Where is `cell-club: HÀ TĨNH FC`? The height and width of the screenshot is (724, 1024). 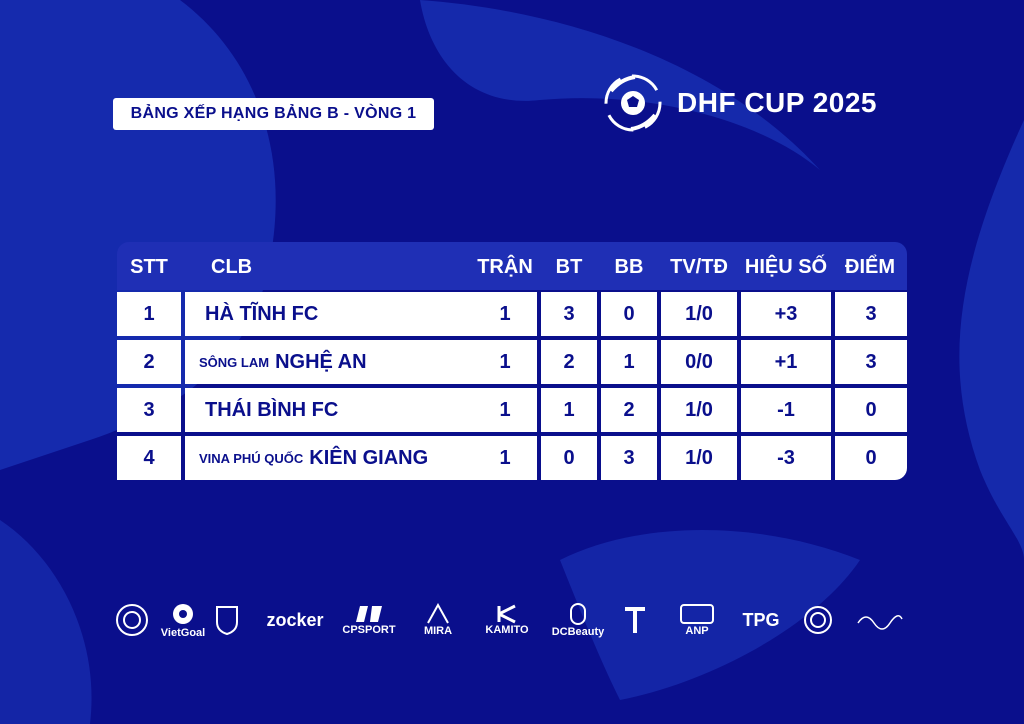 cell-club: HÀ TĨNH FC is located at coordinates (361, 314).